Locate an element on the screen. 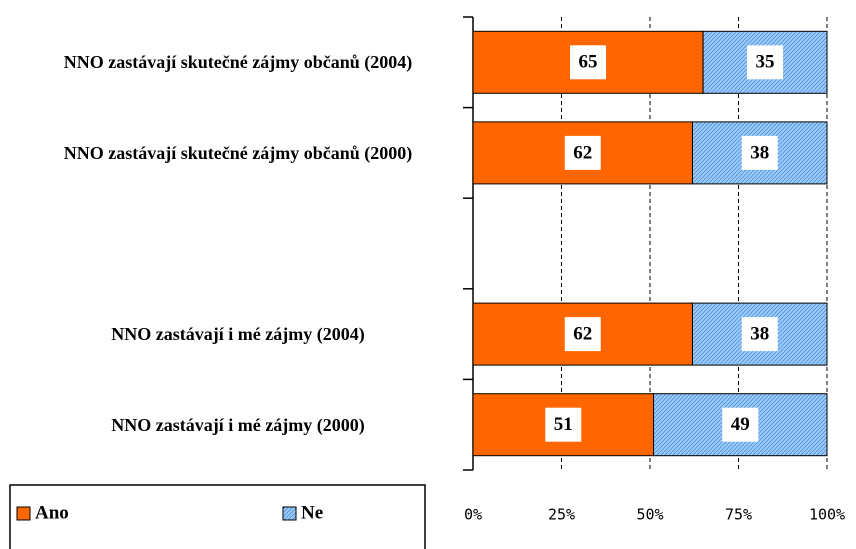  value-label: 49 is located at coordinates (740, 424).